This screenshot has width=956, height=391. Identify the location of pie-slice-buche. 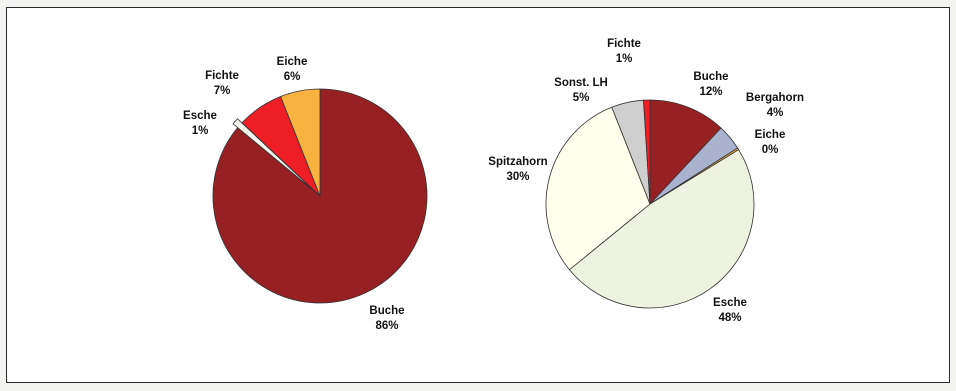
(685, 152).